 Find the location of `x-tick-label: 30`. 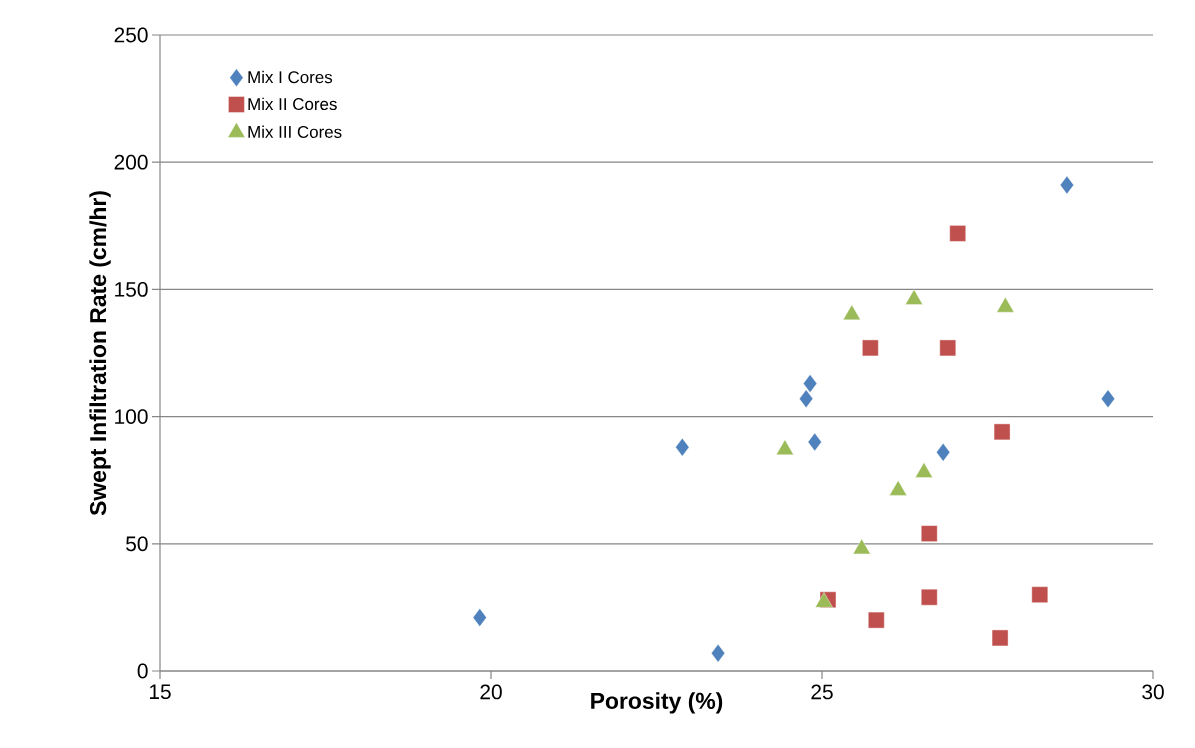

x-tick-label: 30 is located at coordinates (1153, 692).